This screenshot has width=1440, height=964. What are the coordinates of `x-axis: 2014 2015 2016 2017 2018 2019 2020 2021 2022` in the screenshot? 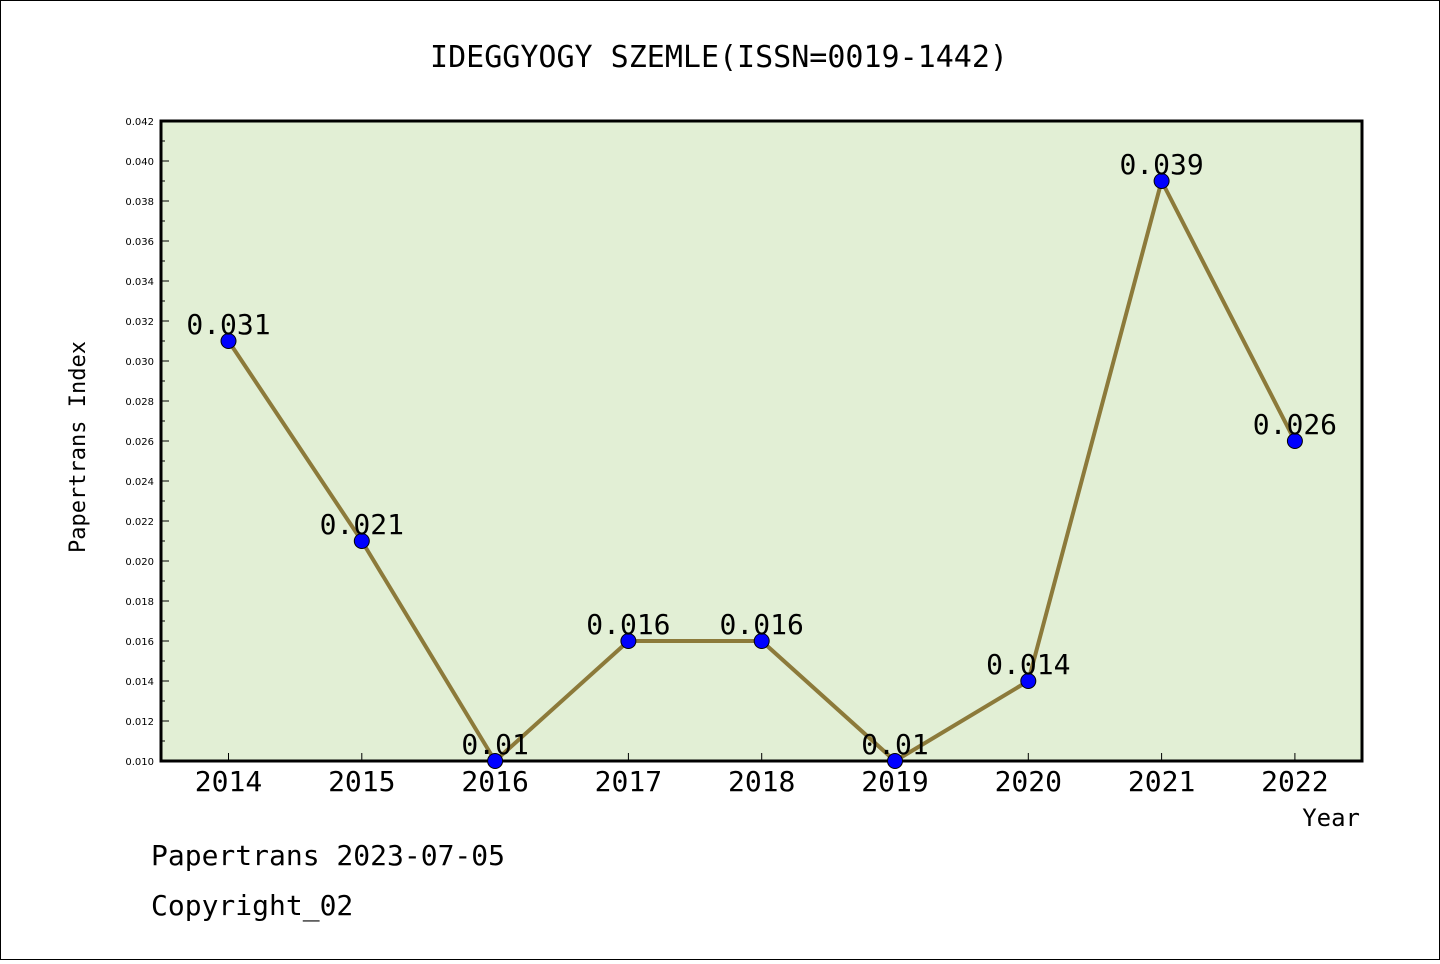 It's located at (762, 775).